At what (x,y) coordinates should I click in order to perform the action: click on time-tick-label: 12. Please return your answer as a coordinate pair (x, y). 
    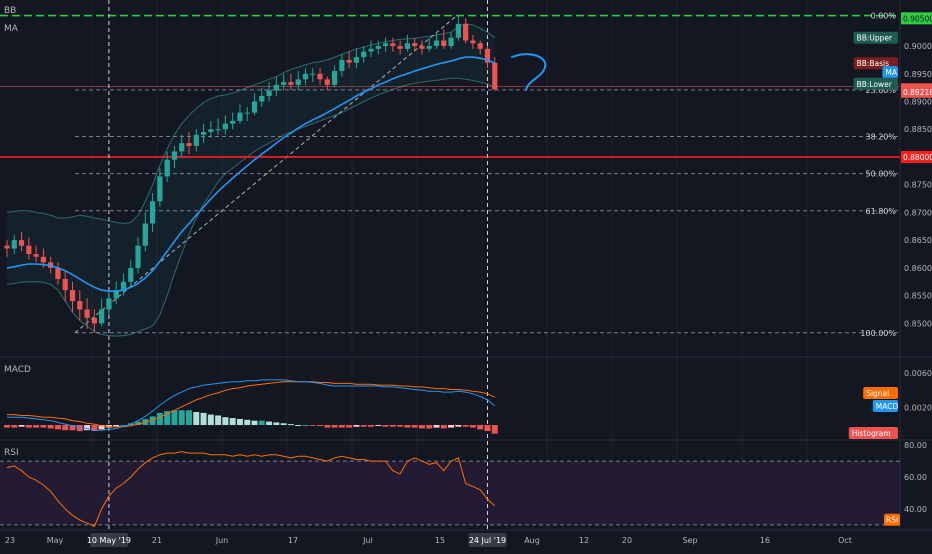
    Looking at the image, I should click on (584, 540).